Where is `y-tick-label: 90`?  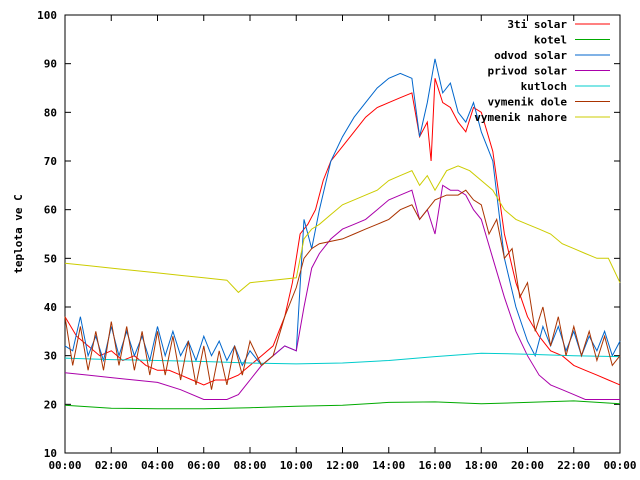 y-tick-label: 90 is located at coordinates (50, 64).